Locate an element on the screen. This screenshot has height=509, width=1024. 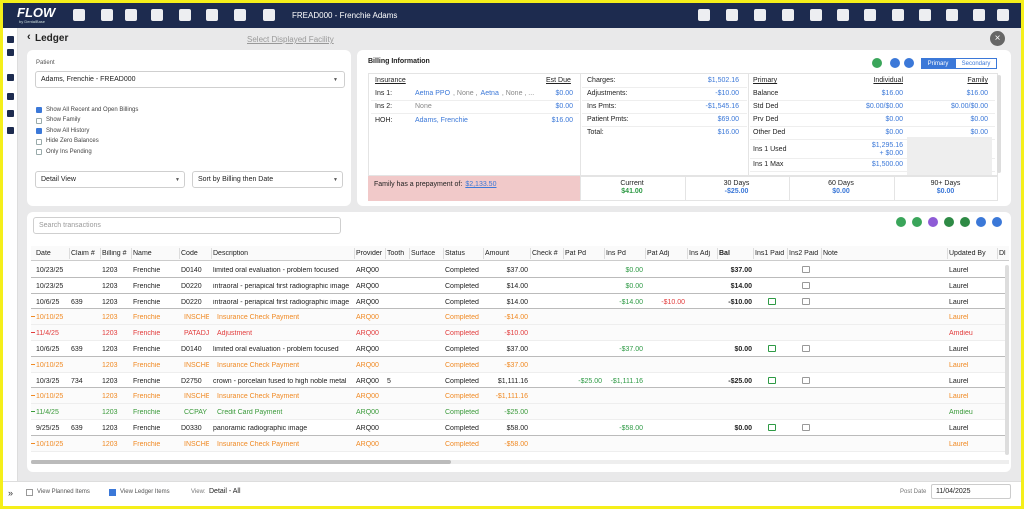
column-header: Name is located at coordinates (142, 253).